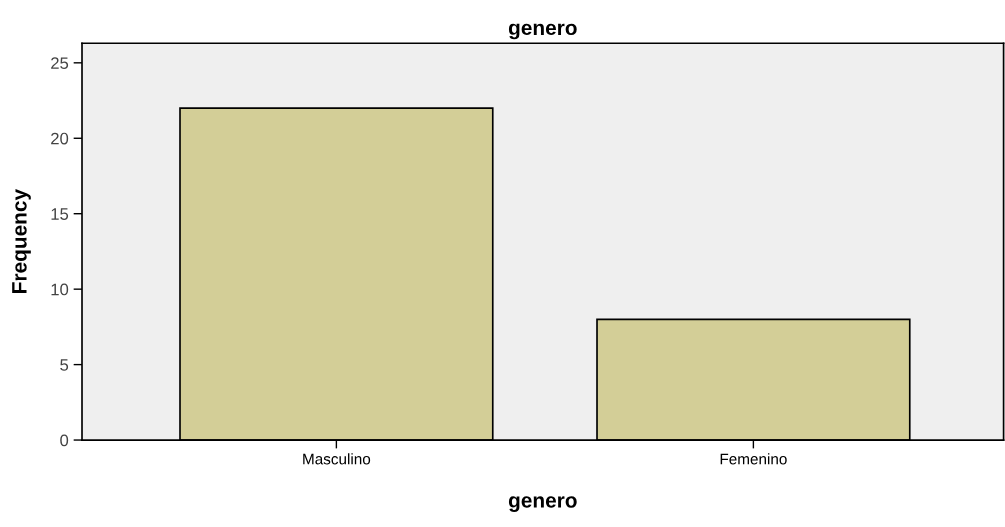  What do you see at coordinates (60, 289) in the screenshot?
I see `y-tick-label: 10` at bounding box center [60, 289].